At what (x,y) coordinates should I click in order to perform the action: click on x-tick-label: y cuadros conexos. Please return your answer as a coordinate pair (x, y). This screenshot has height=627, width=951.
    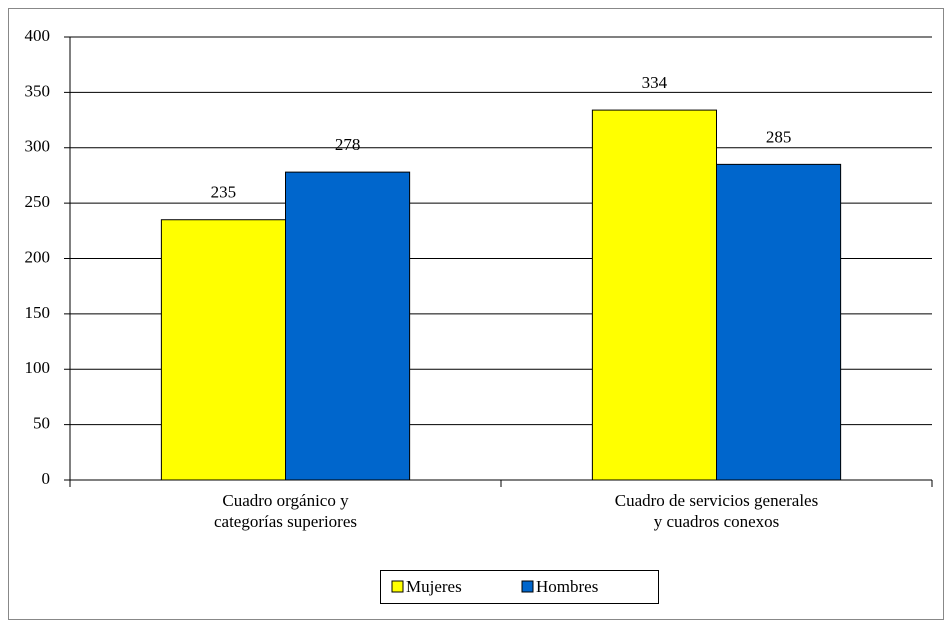
    Looking at the image, I should click on (717, 521).